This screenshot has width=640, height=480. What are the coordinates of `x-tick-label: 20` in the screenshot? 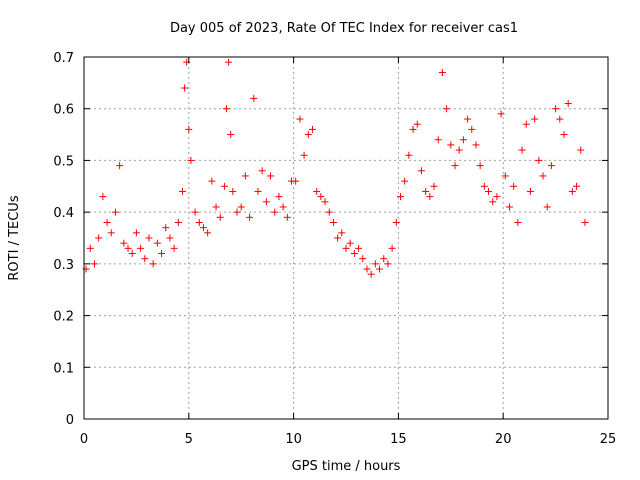 It's located at (503, 439).